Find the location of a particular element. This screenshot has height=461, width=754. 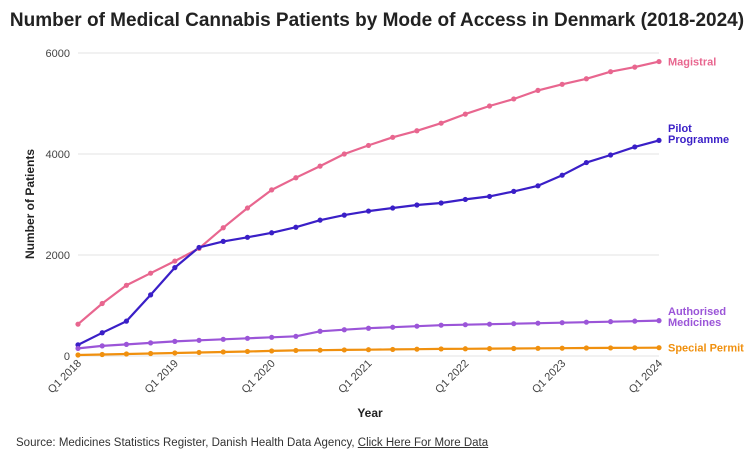

y-axis-ticks: 0 2000 4000 6000 is located at coordinates (58, 205).